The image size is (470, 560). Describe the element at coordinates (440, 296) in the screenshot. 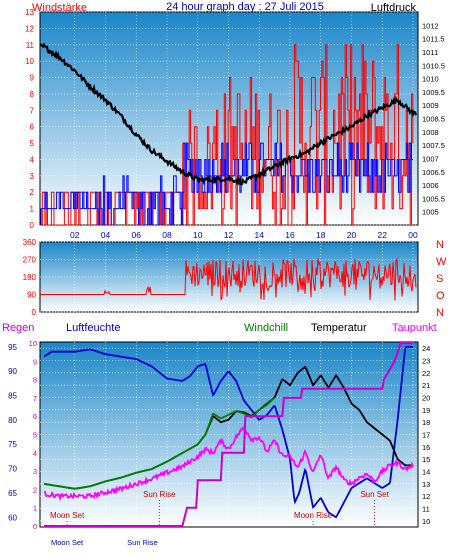

I see `compass-label: O` at that location.